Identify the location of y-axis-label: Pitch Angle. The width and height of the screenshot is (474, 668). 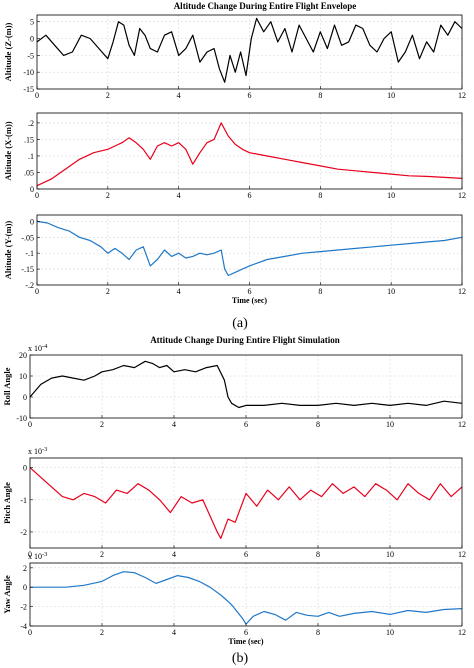
(7, 503).